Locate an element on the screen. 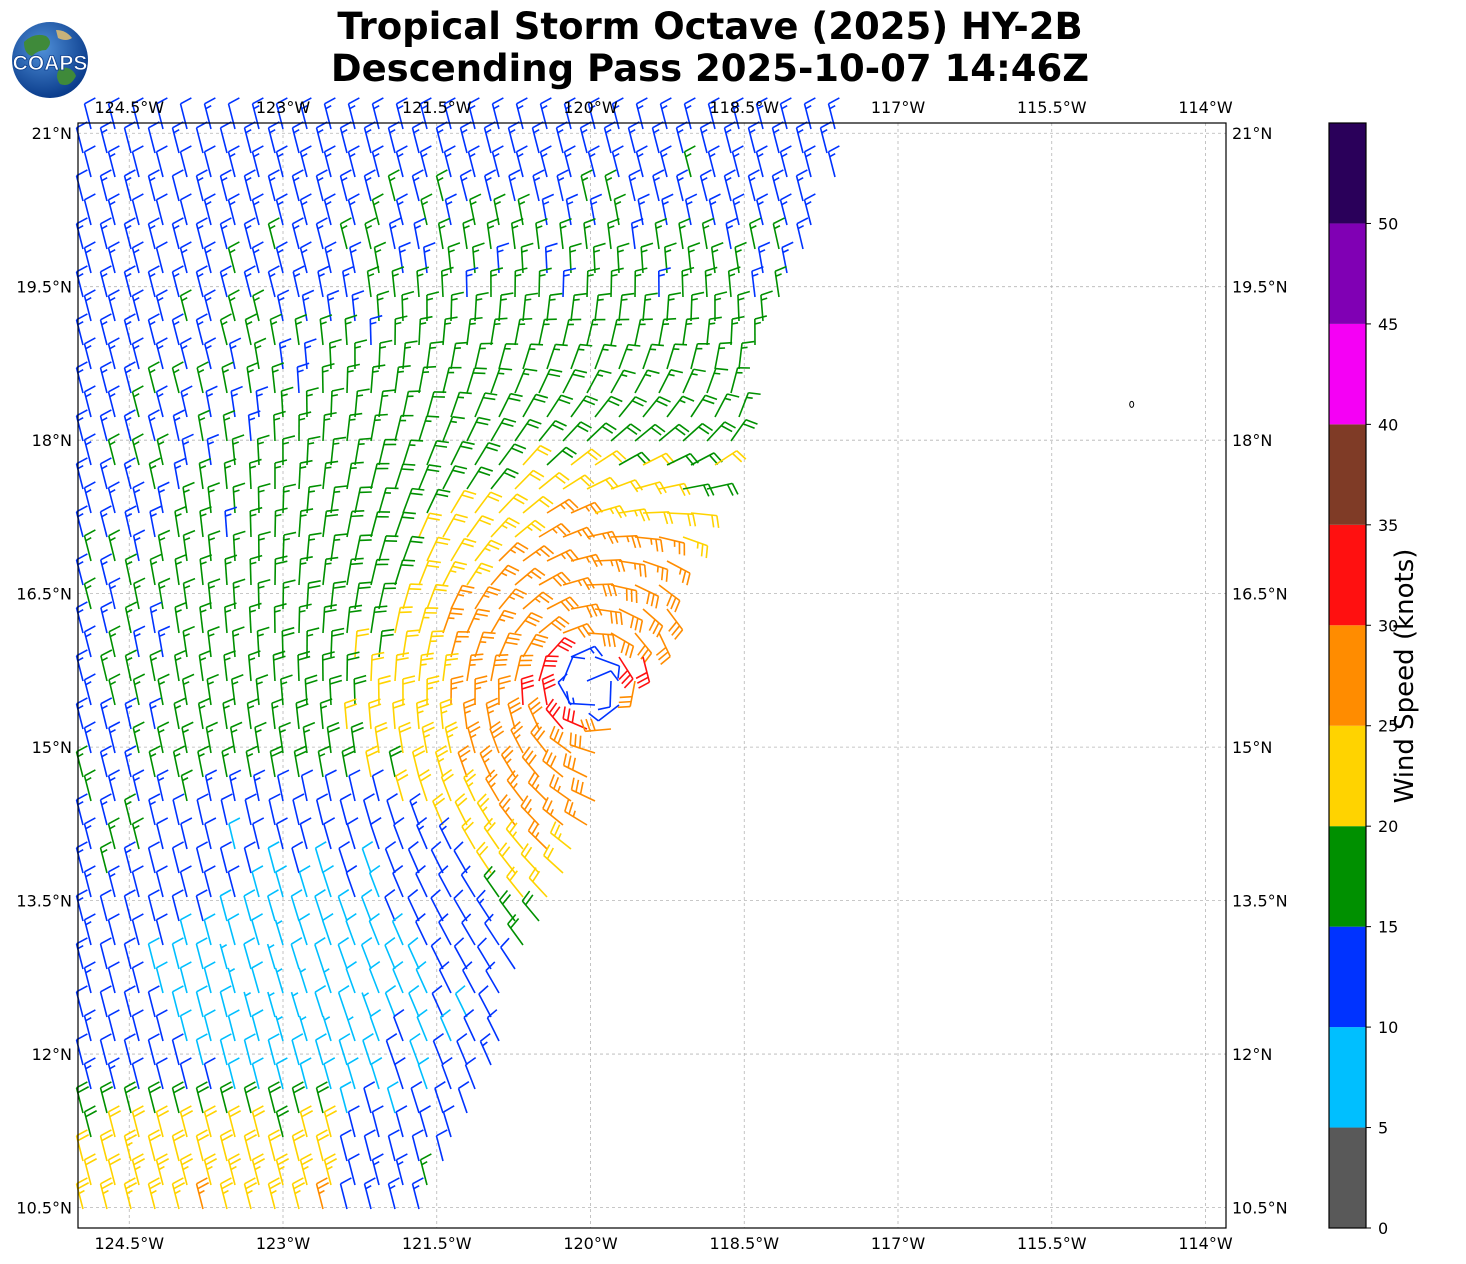 Image resolution: width=1466 pixels, height=1264 pixels. lat-tick-label-right: 18°N is located at coordinates (1252, 440).